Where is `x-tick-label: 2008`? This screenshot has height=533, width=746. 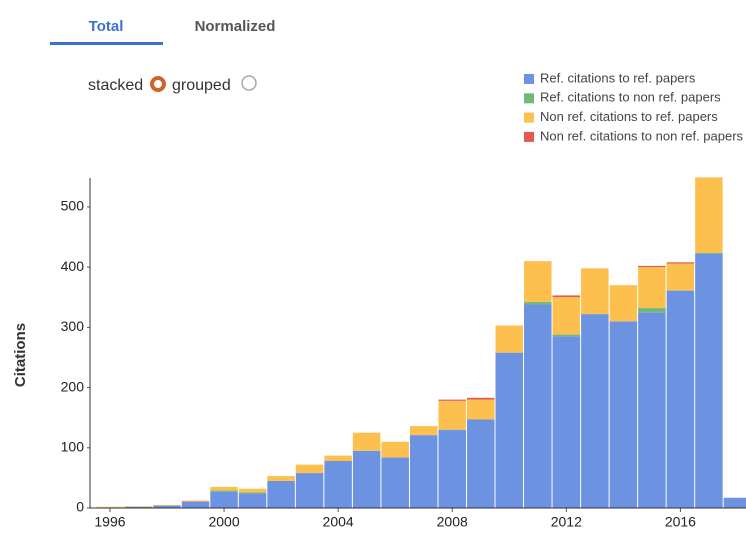 x-tick-label: 2008 is located at coordinates (452, 522).